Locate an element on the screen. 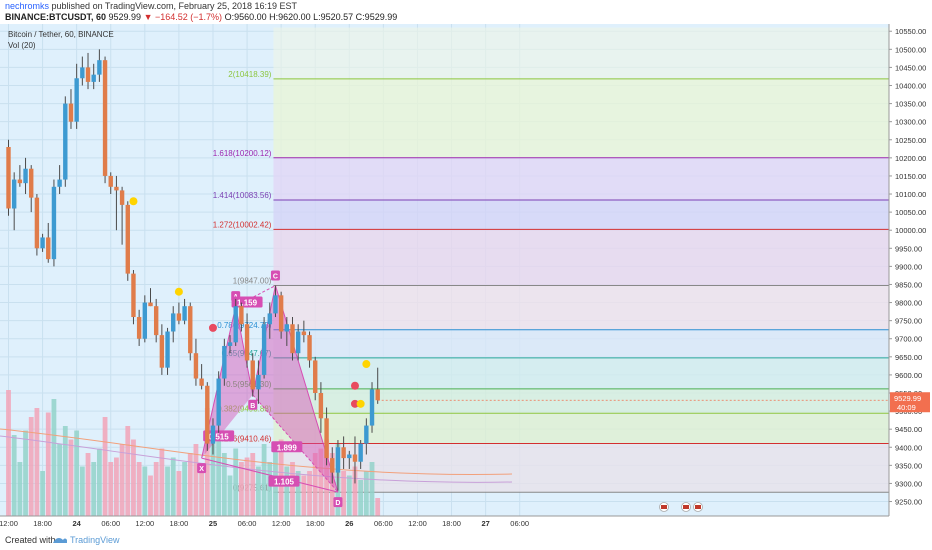  price-tick-label: 10100.00 is located at coordinates (910, 194).